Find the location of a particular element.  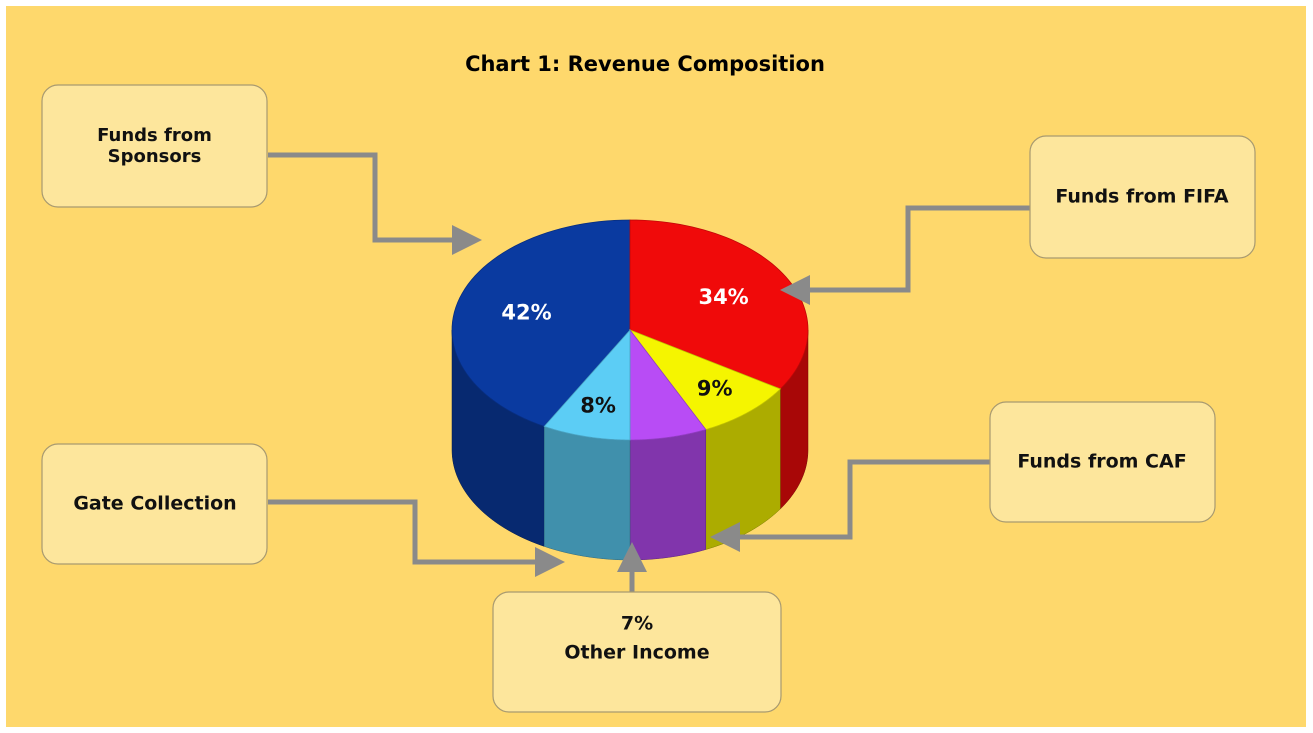

data-label: 9% is located at coordinates (715, 388).